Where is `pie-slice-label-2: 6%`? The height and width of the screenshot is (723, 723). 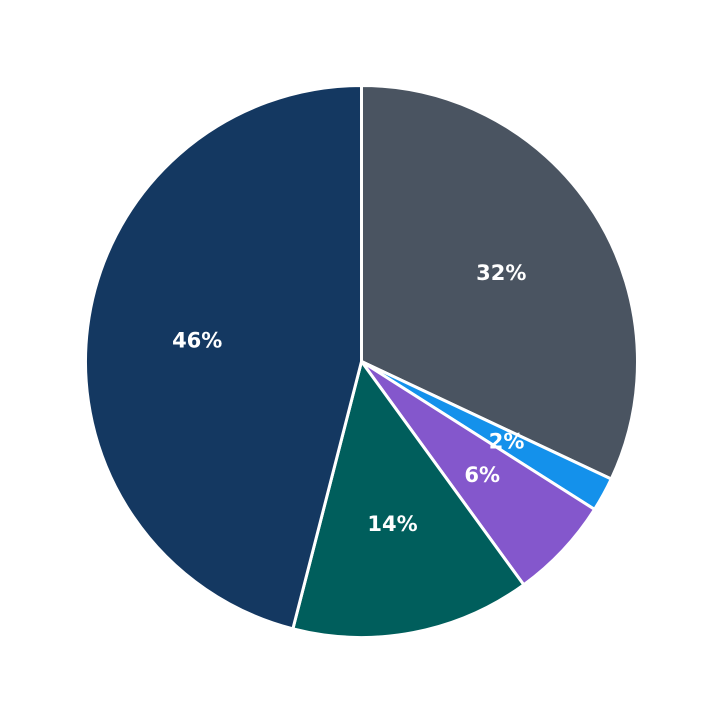 pie-slice-label-2: 6% is located at coordinates (482, 475).